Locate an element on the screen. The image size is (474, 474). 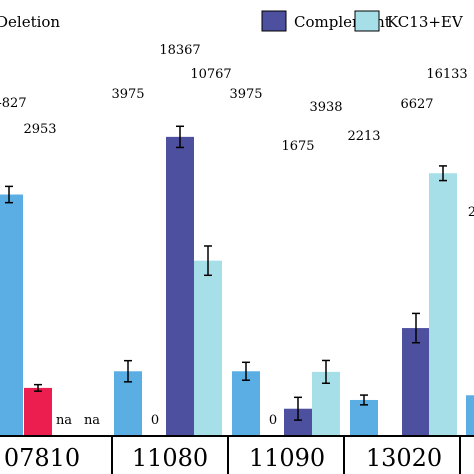
category-label-1: 11080 is located at coordinates (170, 458).